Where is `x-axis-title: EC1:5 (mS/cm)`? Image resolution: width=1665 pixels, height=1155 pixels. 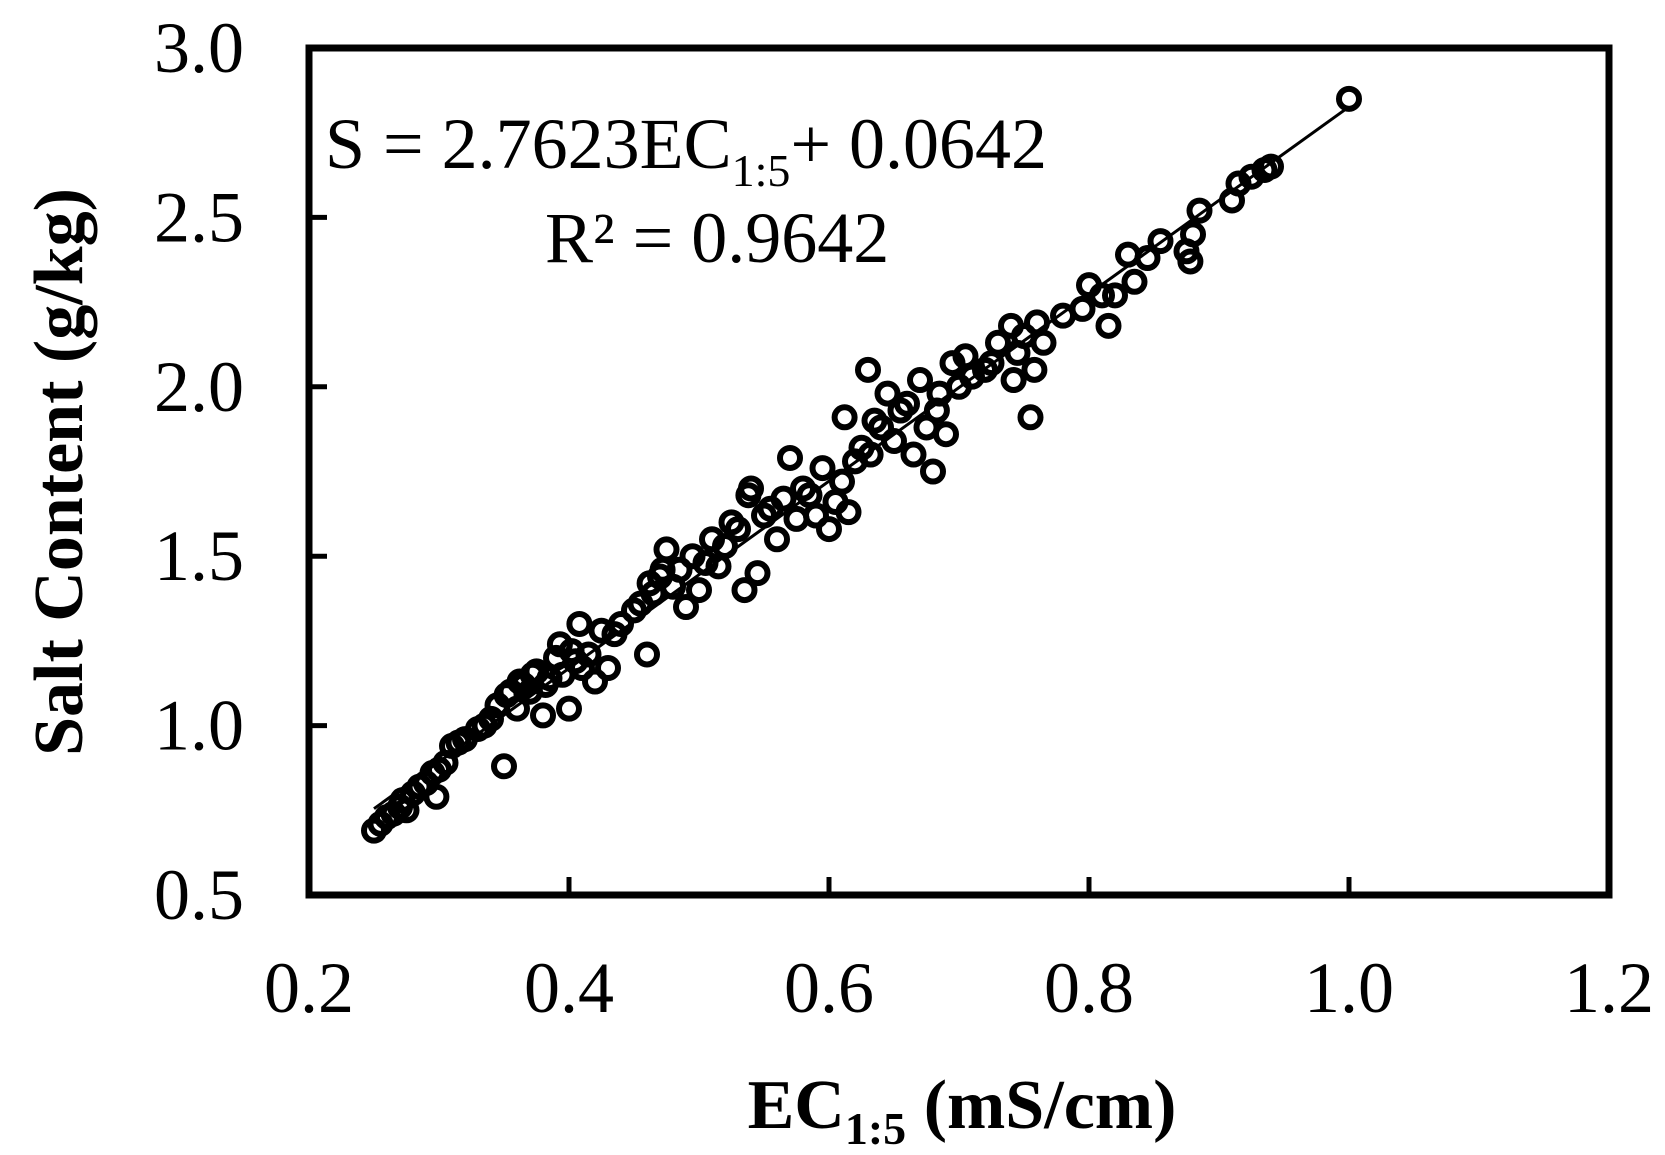 x-axis-title: EC1:5 (mS/cm) is located at coordinates (962, 1110).